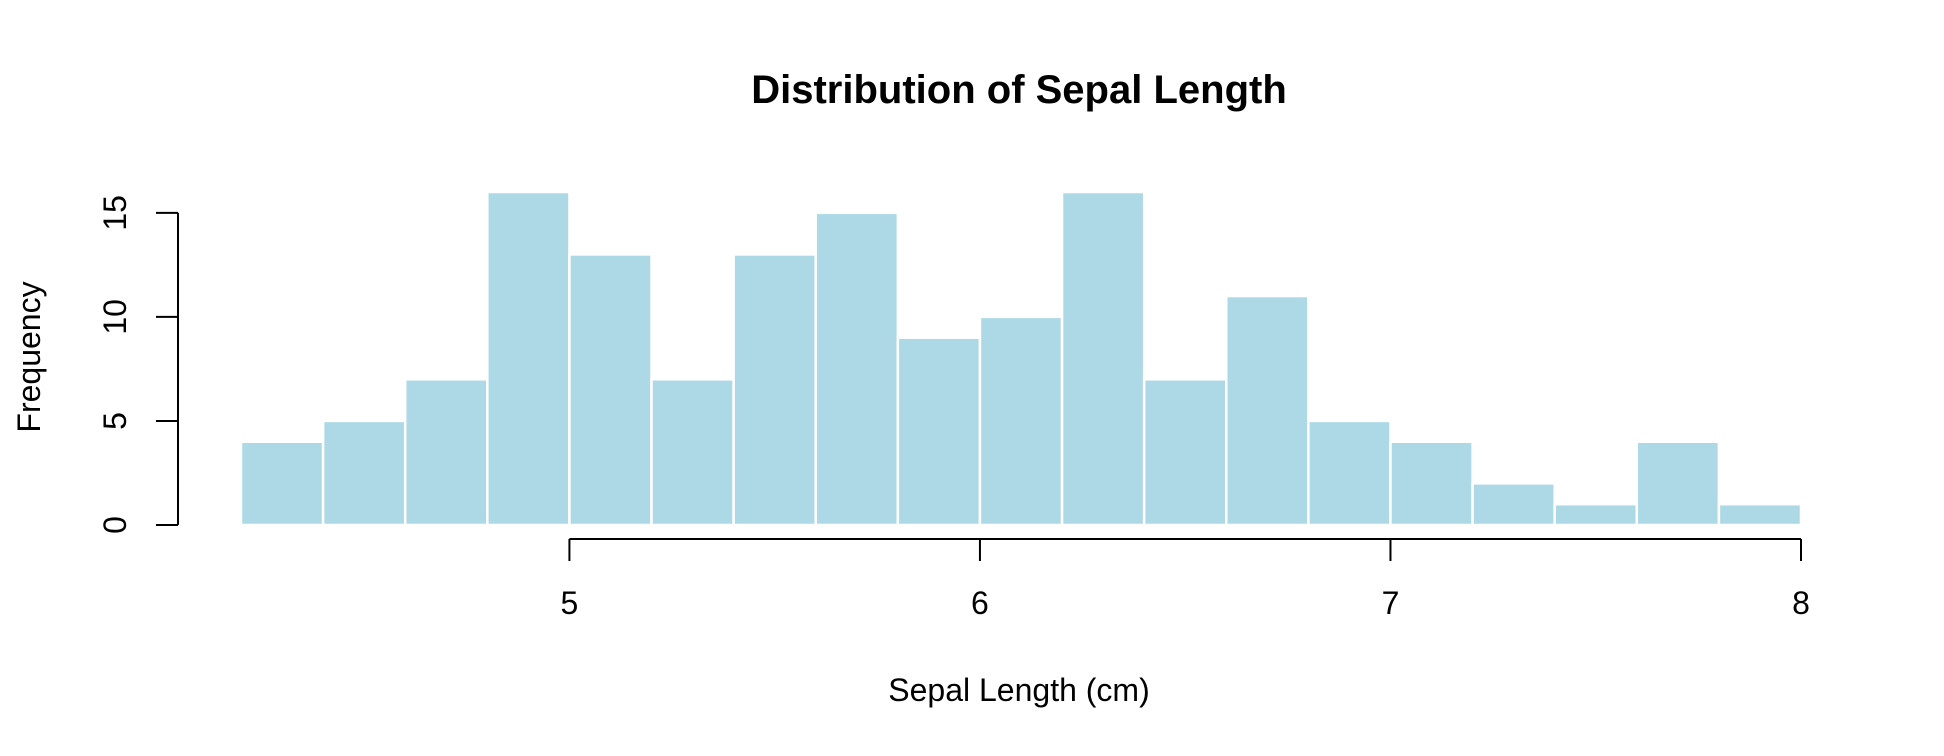 The width and height of the screenshot is (1944, 756). Describe the element at coordinates (115, 525) in the screenshot. I see `y-tick-label: 0` at that location.